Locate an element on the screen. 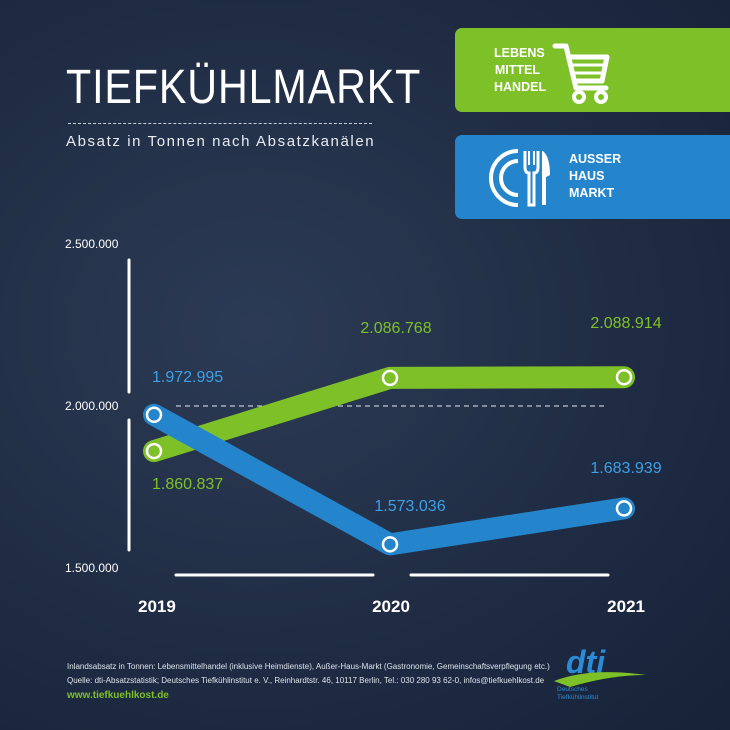  legend-ausser-haus-markt: AUSSER HAUS MARKT is located at coordinates (592, 177).